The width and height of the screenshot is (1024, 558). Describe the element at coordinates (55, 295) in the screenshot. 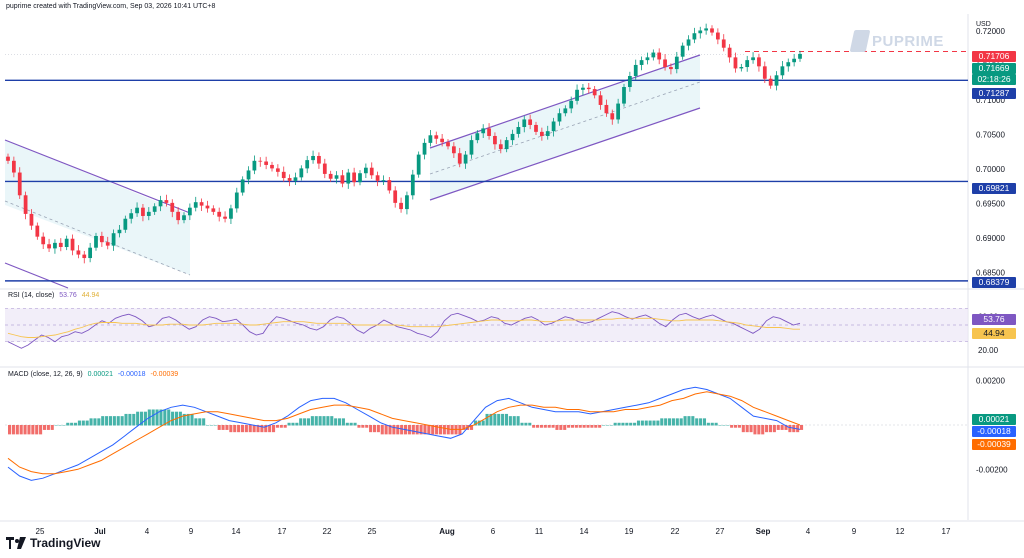

I see `rsi-legend: RSI (14, close) 53.76 44.94` at that location.